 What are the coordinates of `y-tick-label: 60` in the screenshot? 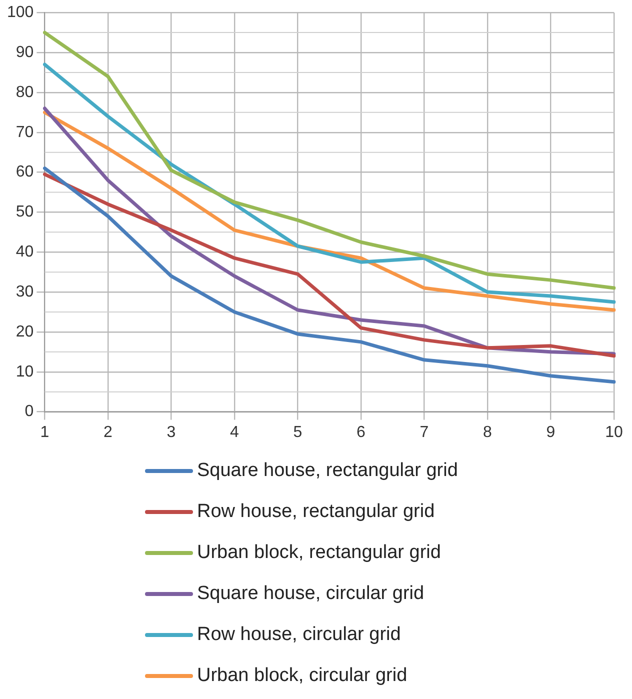 It's located at (25, 172).